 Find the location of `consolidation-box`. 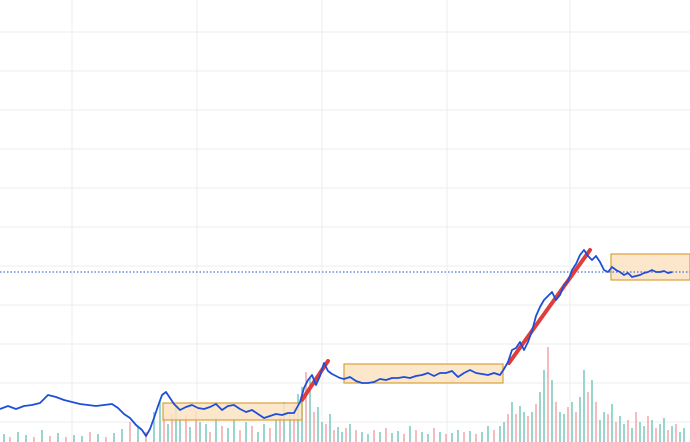

consolidation-box is located at coordinates (423, 373).